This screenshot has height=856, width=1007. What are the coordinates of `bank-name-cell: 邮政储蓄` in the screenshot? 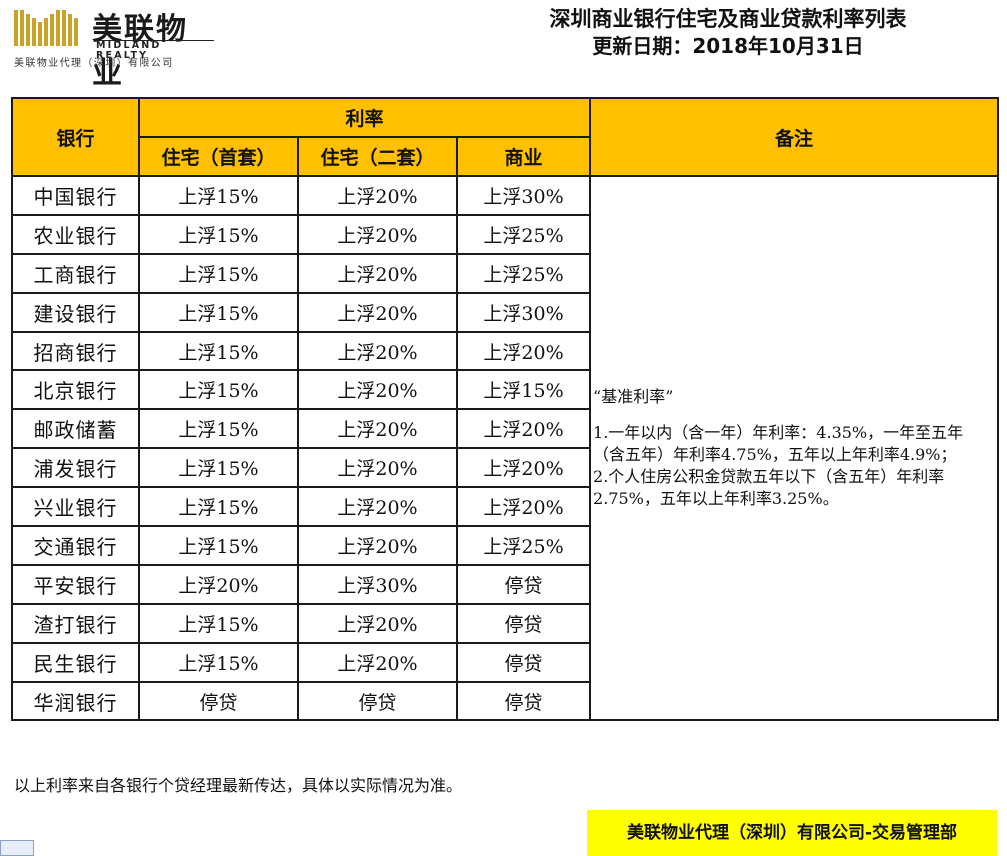 It's located at (75, 429).